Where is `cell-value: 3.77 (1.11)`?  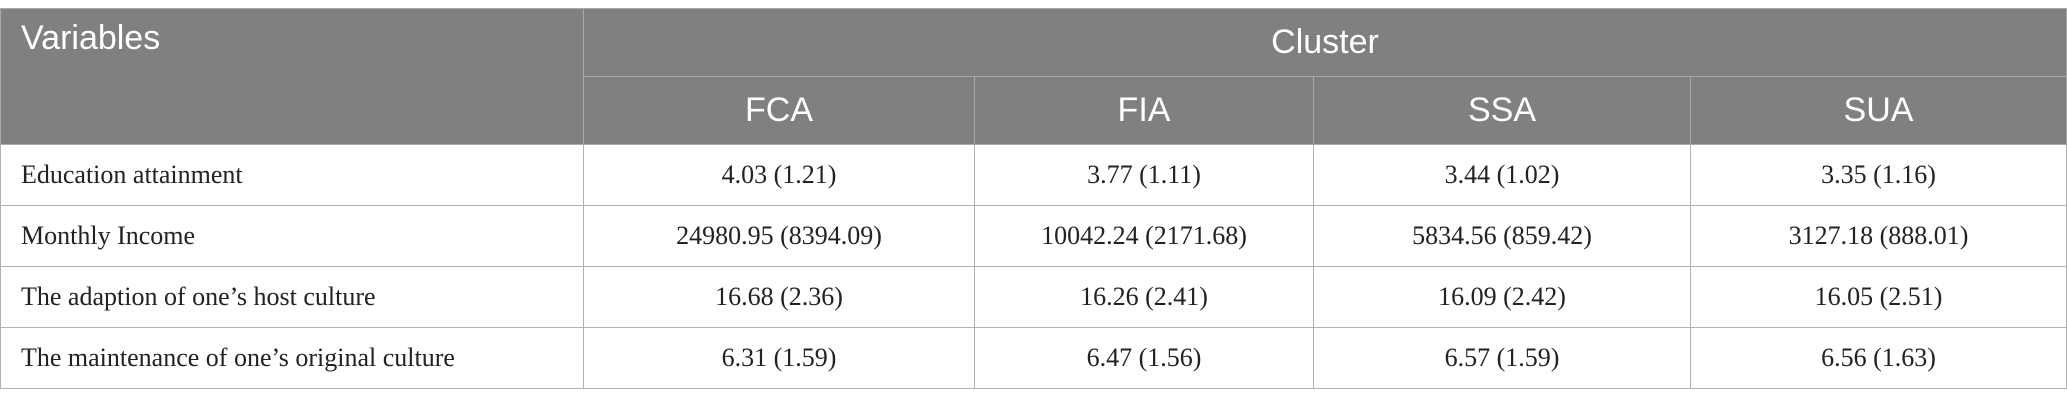
cell-value: 3.77 (1.11) is located at coordinates (1144, 175).